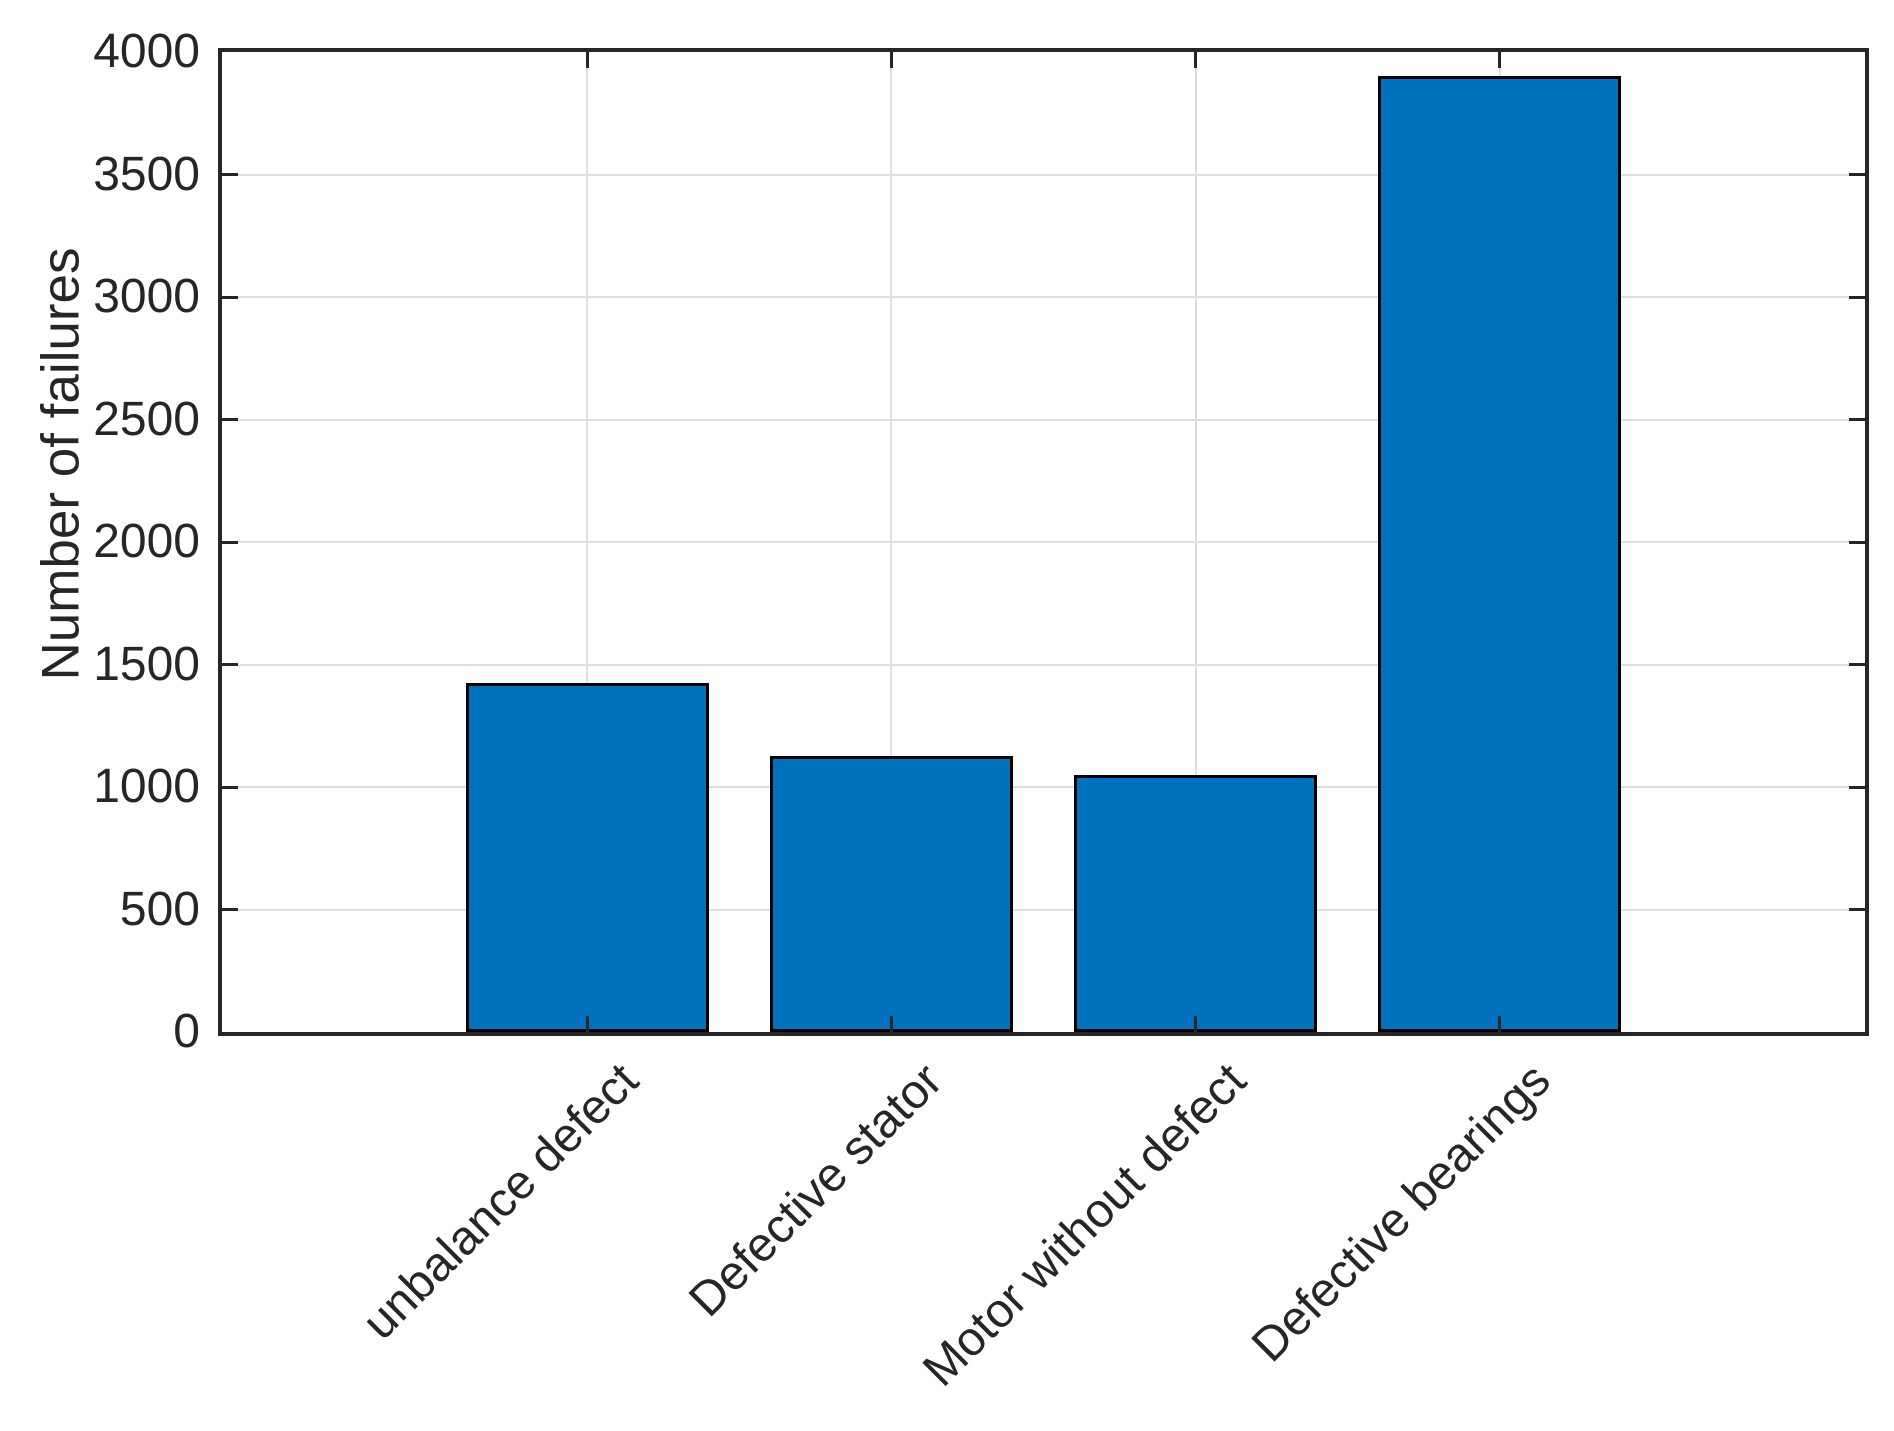 This screenshot has width=1894, height=1431. Describe the element at coordinates (146, 419) in the screenshot. I see `y-tick-label-2500: 2500` at that location.